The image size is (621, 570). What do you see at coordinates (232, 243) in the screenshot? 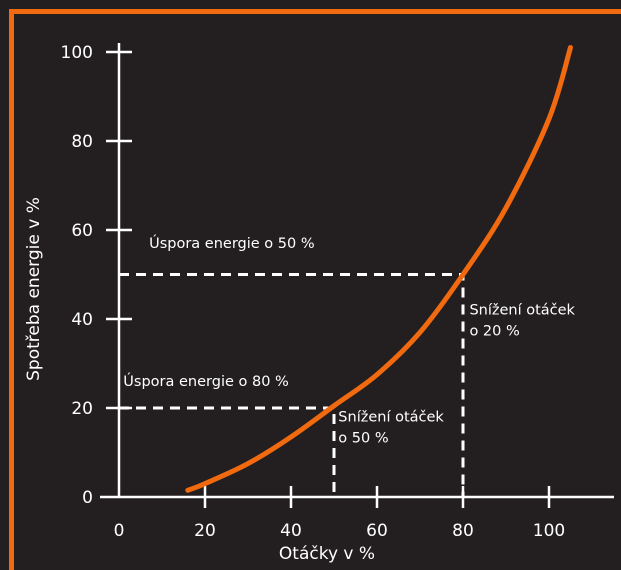
I see `annotation-savings50: Úspora energie o 50 %` at bounding box center [232, 243].